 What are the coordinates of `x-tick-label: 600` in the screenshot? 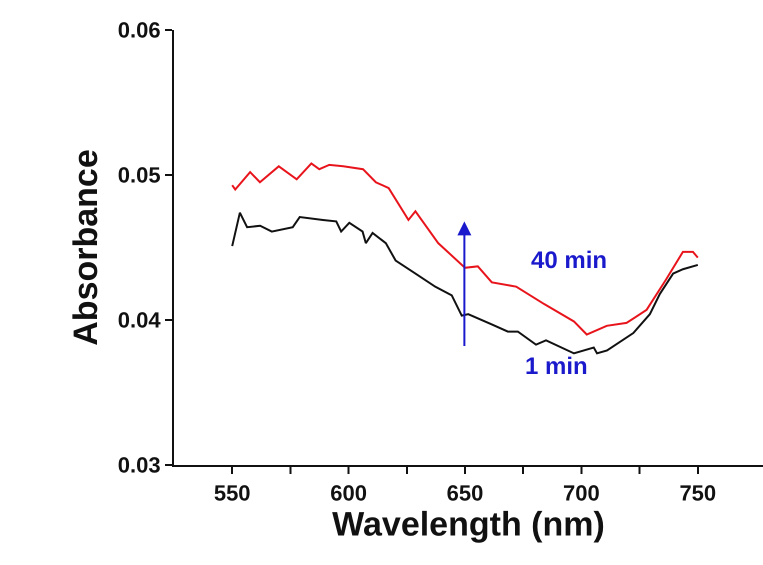 It's located at (348, 493).